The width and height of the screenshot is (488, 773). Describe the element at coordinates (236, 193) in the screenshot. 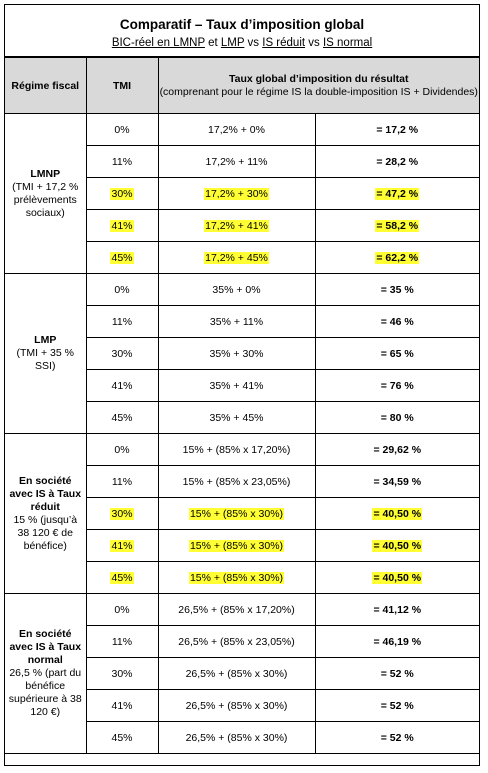

I see `formula-cell: 17,2% + 30%` at that location.